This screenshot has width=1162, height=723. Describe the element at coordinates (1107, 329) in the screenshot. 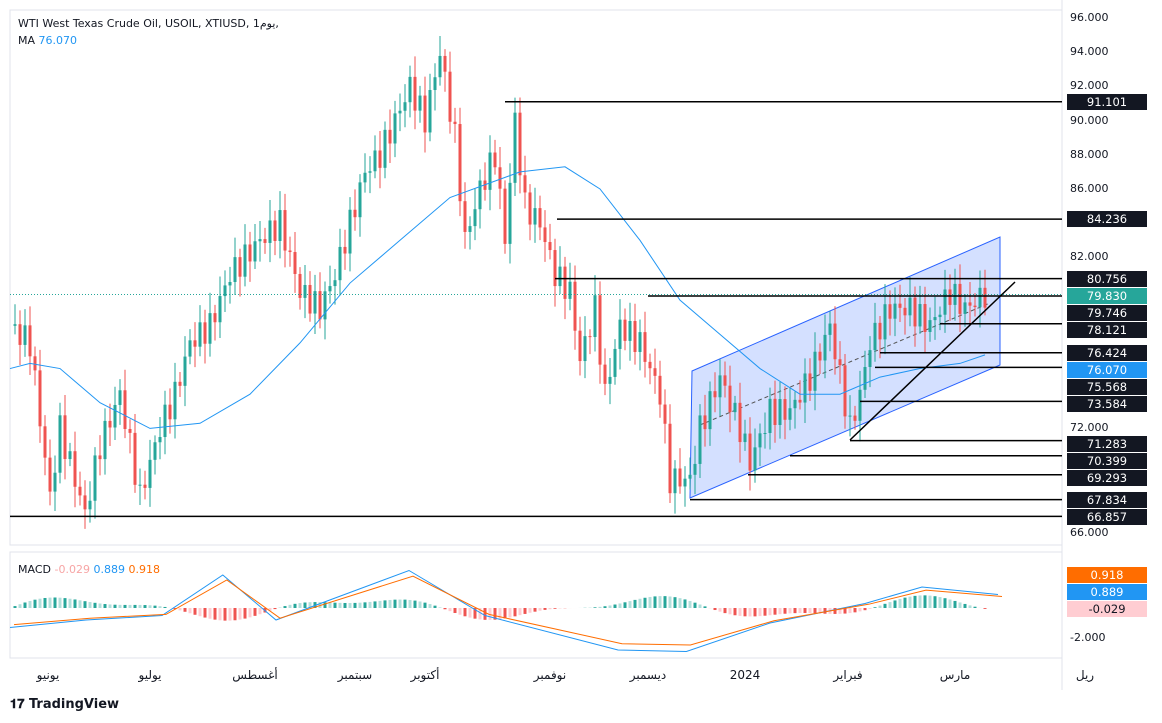

I see `level-label: 78.121` at that location.